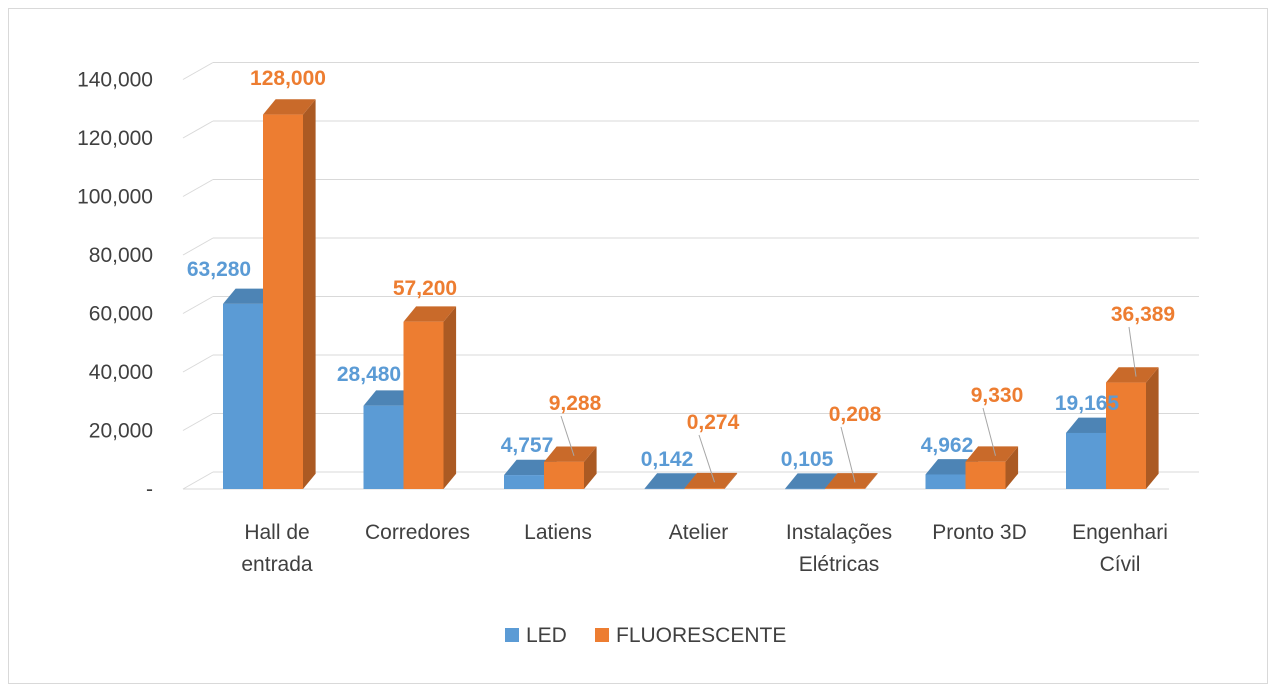  What do you see at coordinates (149, 489) in the screenshot?
I see `y-tick-label: -` at bounding box center [149, 489].